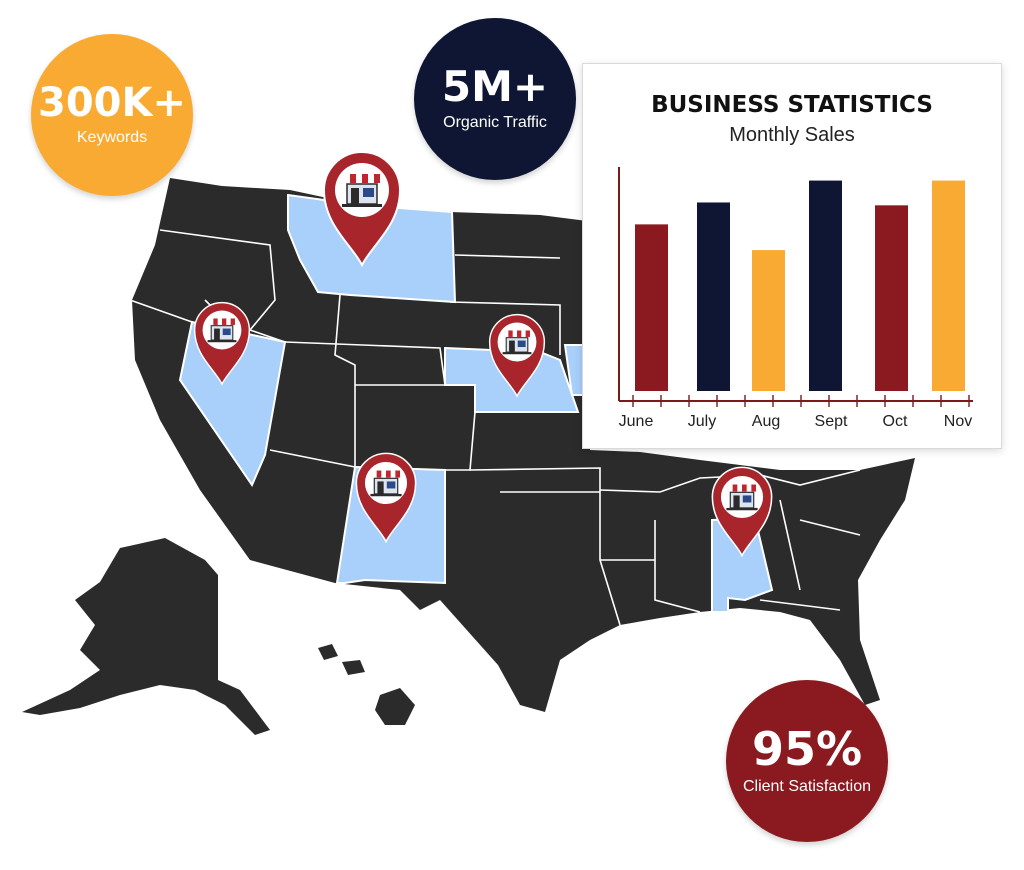 Image resolution: width=1024 pixels, height=870 pixels. Describe the element at coordinates (800, 285) in the screenshot. I see `chart-bars` at that location.